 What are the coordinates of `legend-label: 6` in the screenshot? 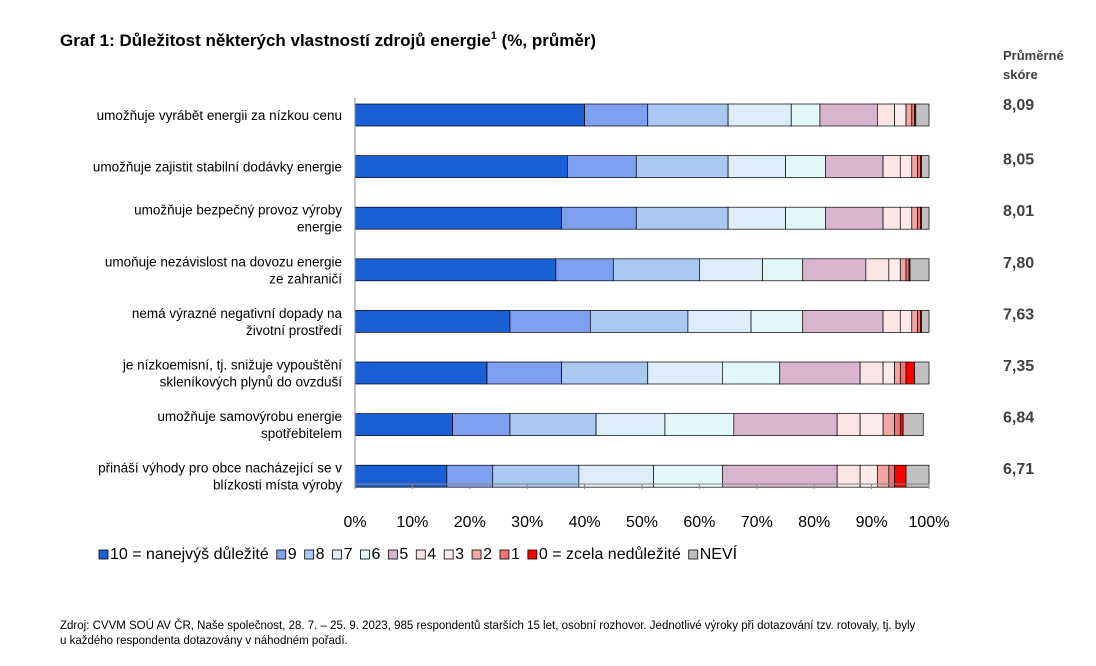 It's located at (375, 554).